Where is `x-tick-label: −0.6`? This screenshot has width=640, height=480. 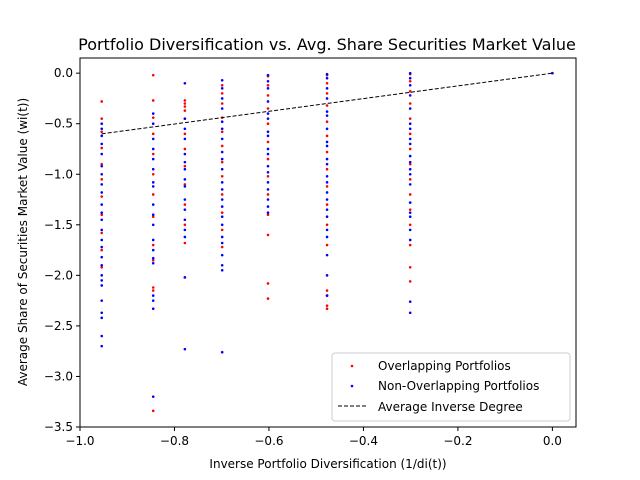 x-tick-label: −0.6 is located at coordinates (268, 441).